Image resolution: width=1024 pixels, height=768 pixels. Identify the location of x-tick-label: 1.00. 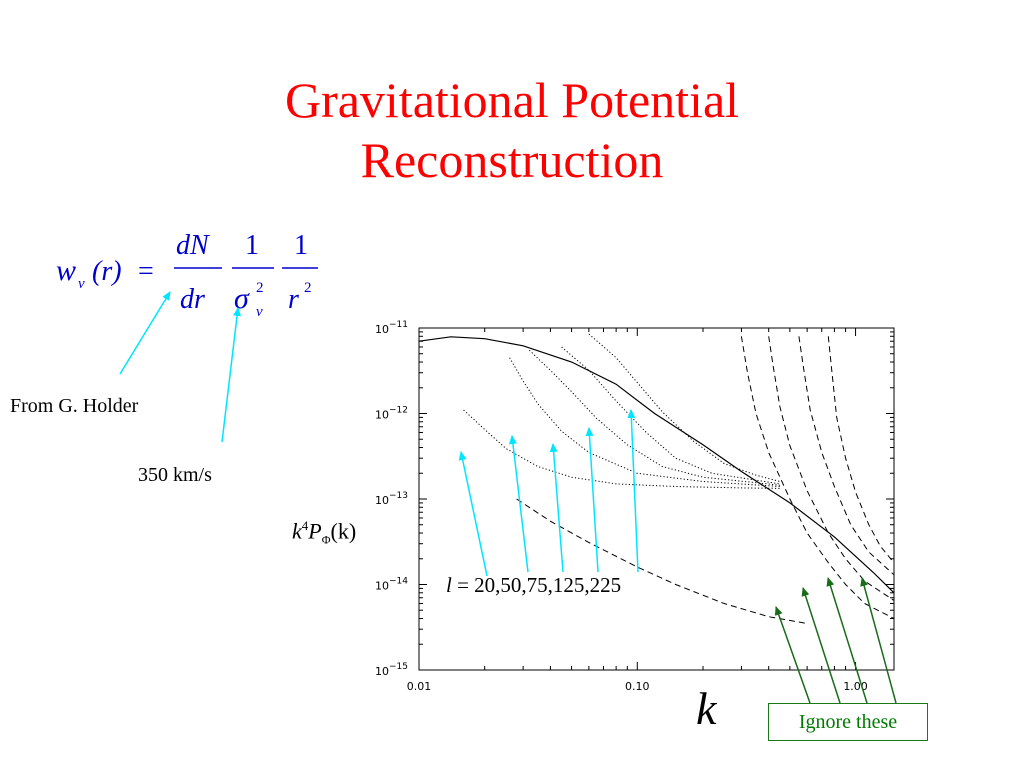
(855, 686).